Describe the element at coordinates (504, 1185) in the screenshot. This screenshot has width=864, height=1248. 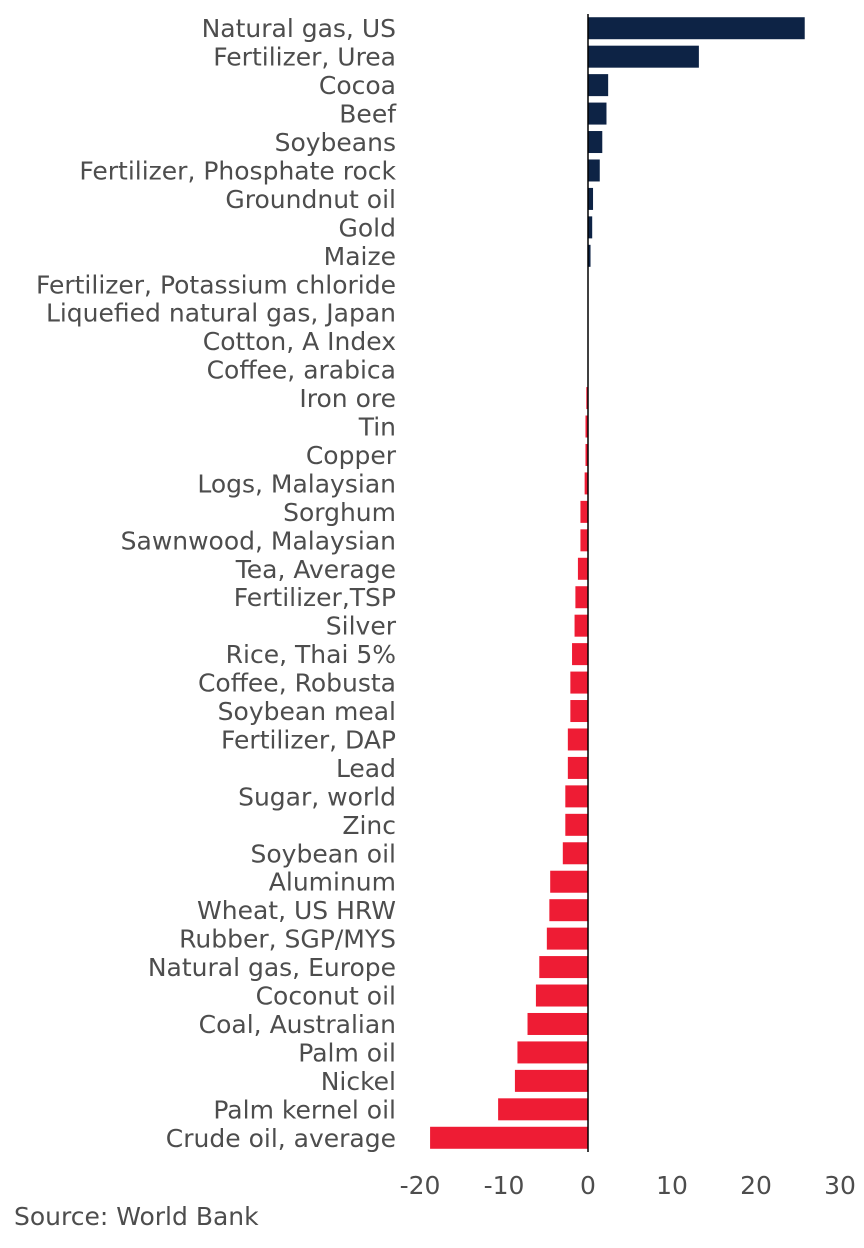
I see `x-tick-label: -10` at that location.